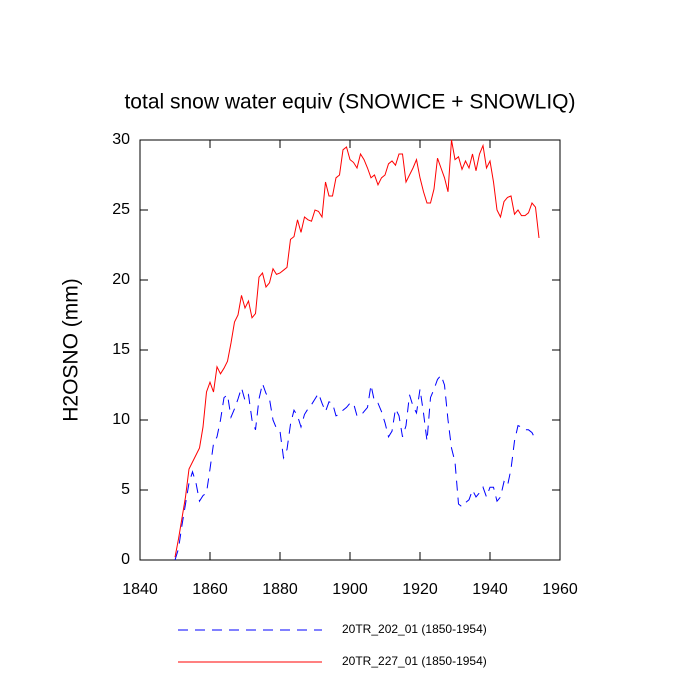 This screenshot has height=700, width=700. Describe the element at coordinates (71, 350) in the screenshot. I see `y-axis-label: H2OSNO (mm)` at that location.